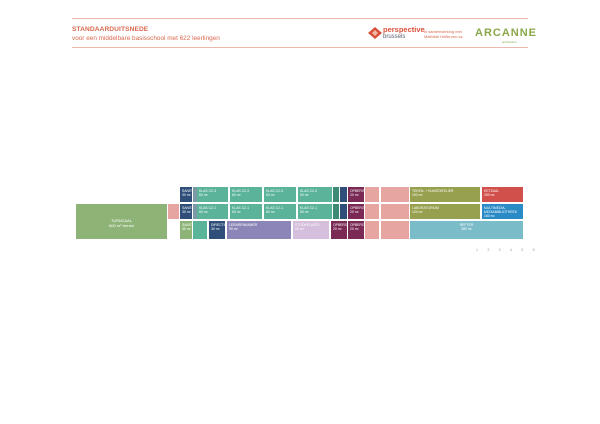 The width and height of the screenshot is (600, 424). I want to click on top-rule, so click(300, 18).